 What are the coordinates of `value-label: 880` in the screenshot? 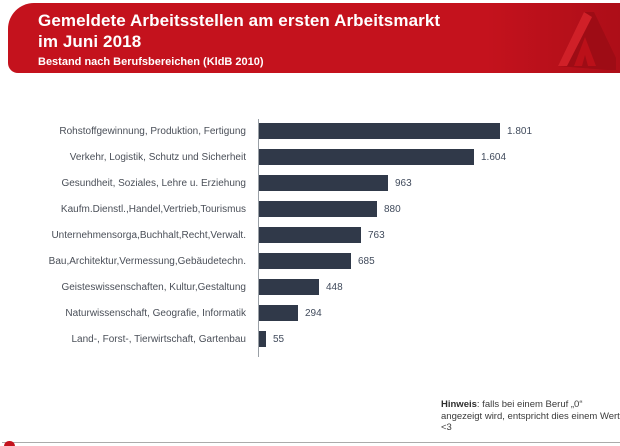 It's located at (392, 209).